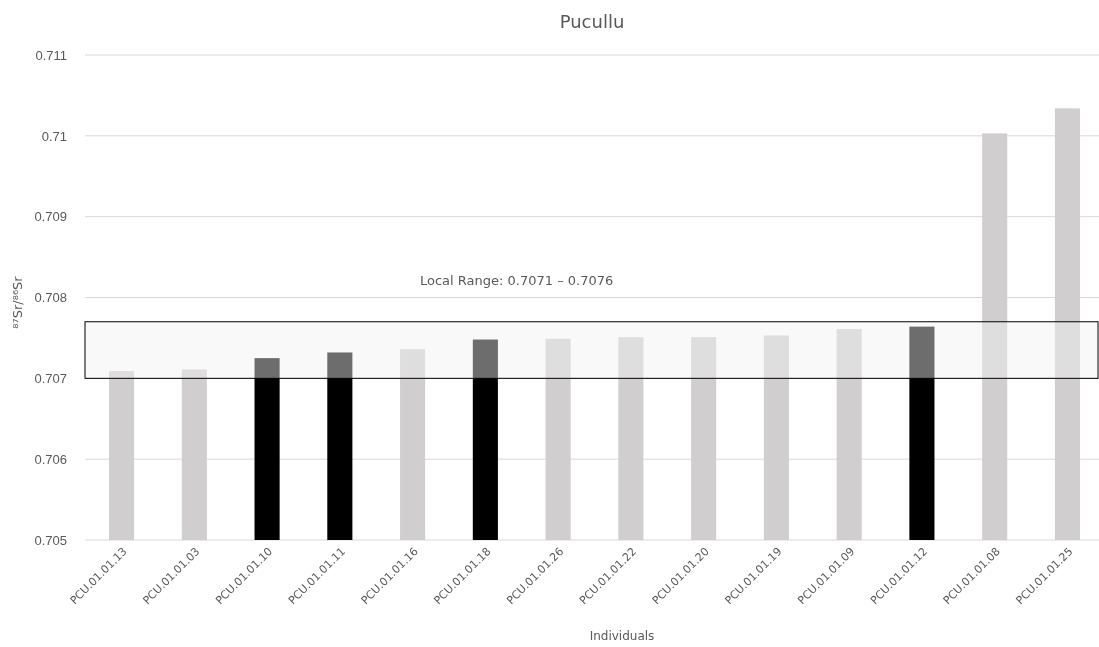  What do you see at coordinates (592, 21) in the screenshot?
I see `chart-title: Pucullu` at bounding box center [592, 21].